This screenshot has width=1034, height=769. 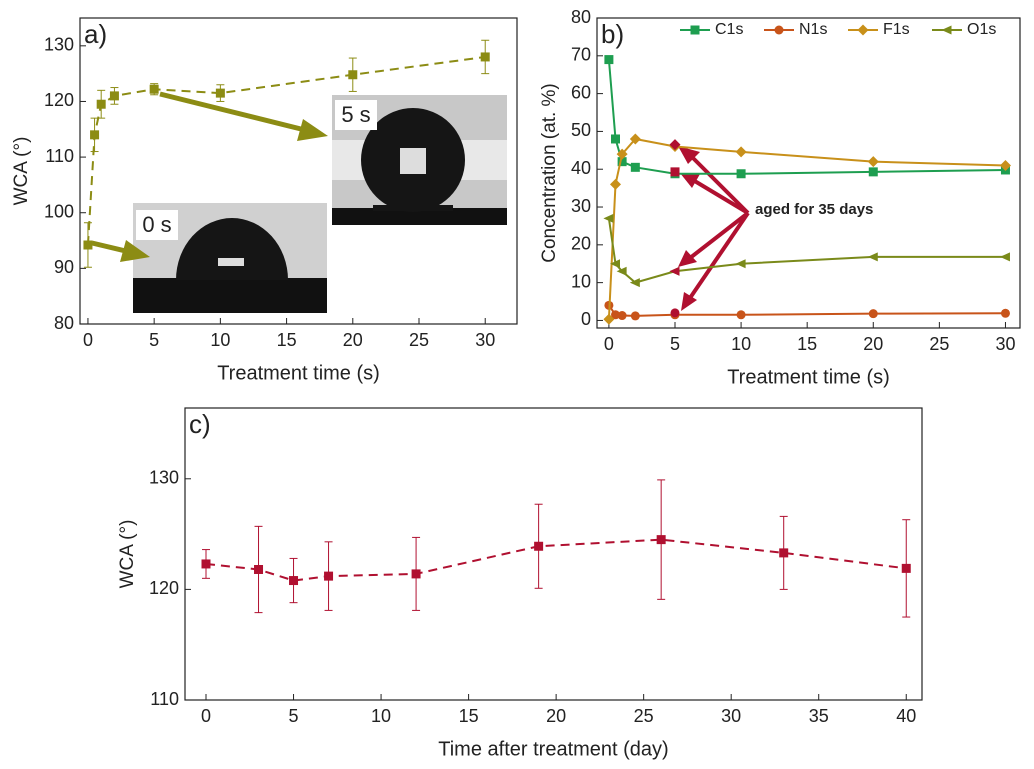 What do you see at coordinates (59, 211) in the screenshot?
I see `y-tick-label: 100` at bounding box center [59, 211].